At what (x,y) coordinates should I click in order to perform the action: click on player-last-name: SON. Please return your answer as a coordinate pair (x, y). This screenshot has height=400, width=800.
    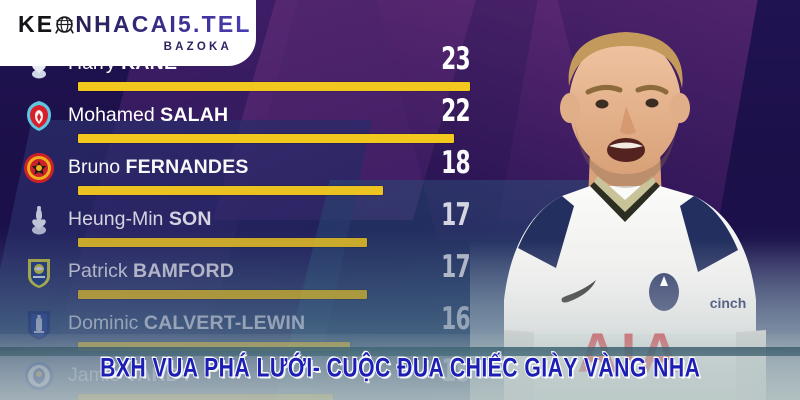
    Looking at the image, I should click on (190, 219).